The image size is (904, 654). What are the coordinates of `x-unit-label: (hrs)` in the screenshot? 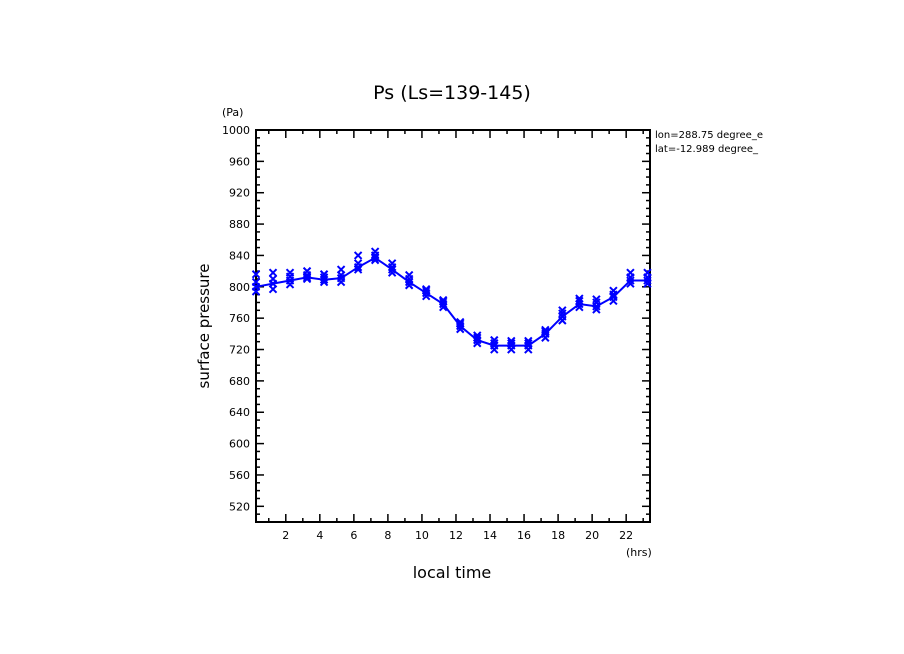 It's located at (639, 552).